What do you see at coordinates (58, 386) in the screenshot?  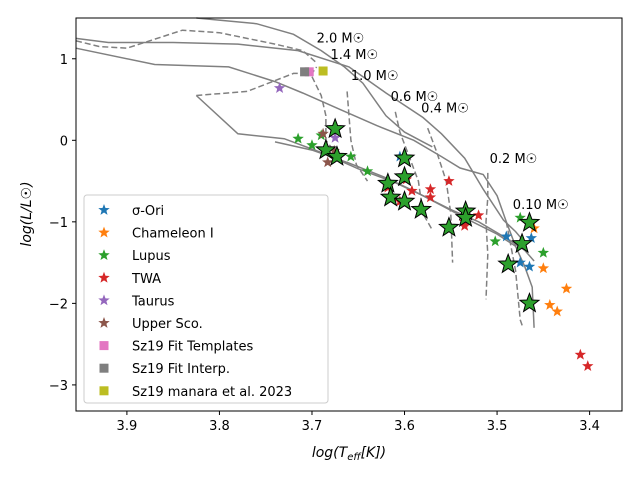 I see `y-tick-label-4: −3` at bounding box center [58, 386].